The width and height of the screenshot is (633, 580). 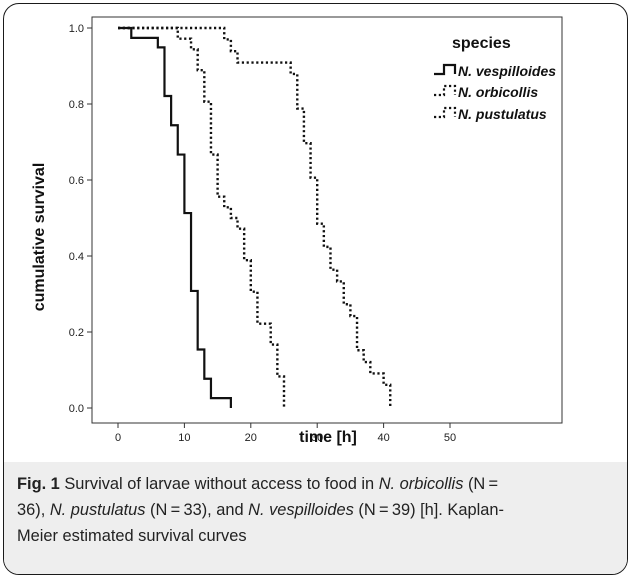 What do you see at coordinates (482, 484) in the screenshot?
I see `caption-text: (N =` at bounding box center [482, 484].